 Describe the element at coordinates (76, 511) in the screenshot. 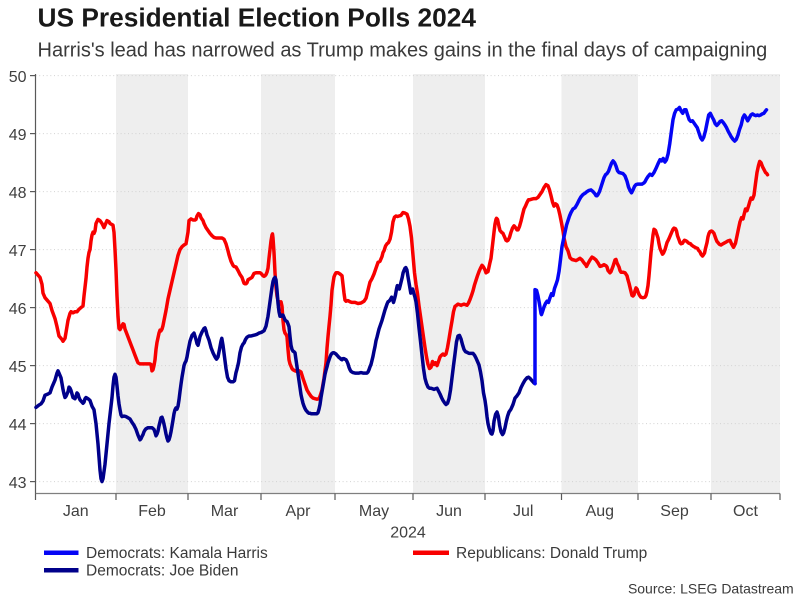

I see `svg-text: Jan` at that location.